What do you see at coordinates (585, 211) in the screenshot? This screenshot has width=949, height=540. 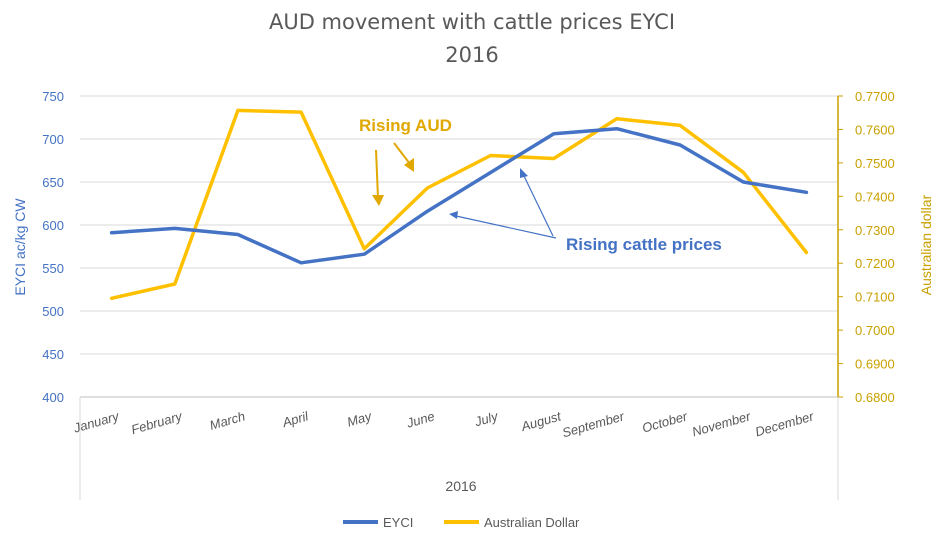 I see `annotation-rising-cattle: Rising cattle prices` at bounding box center [585, 211].